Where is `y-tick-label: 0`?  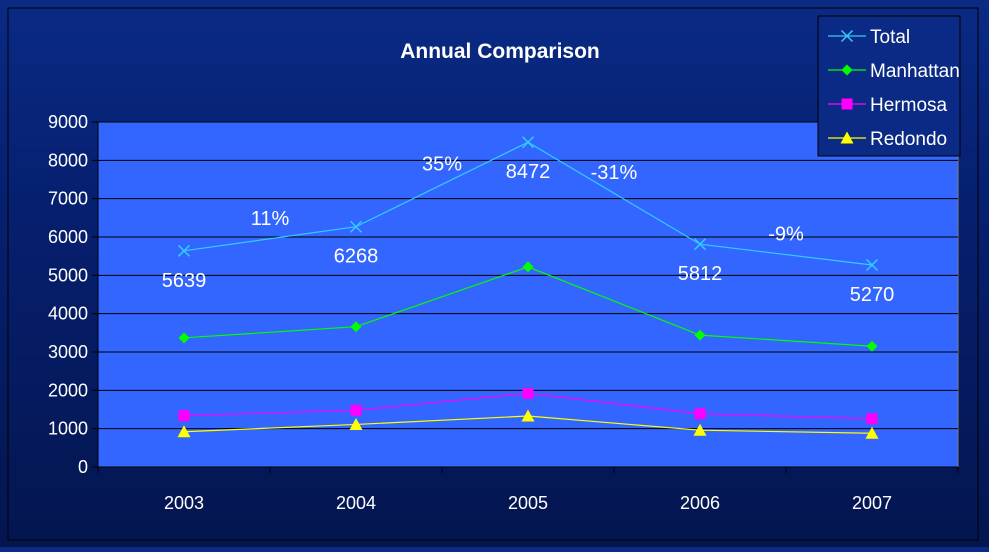 y-tick-label: 0 is located at coordinates (83, 467).